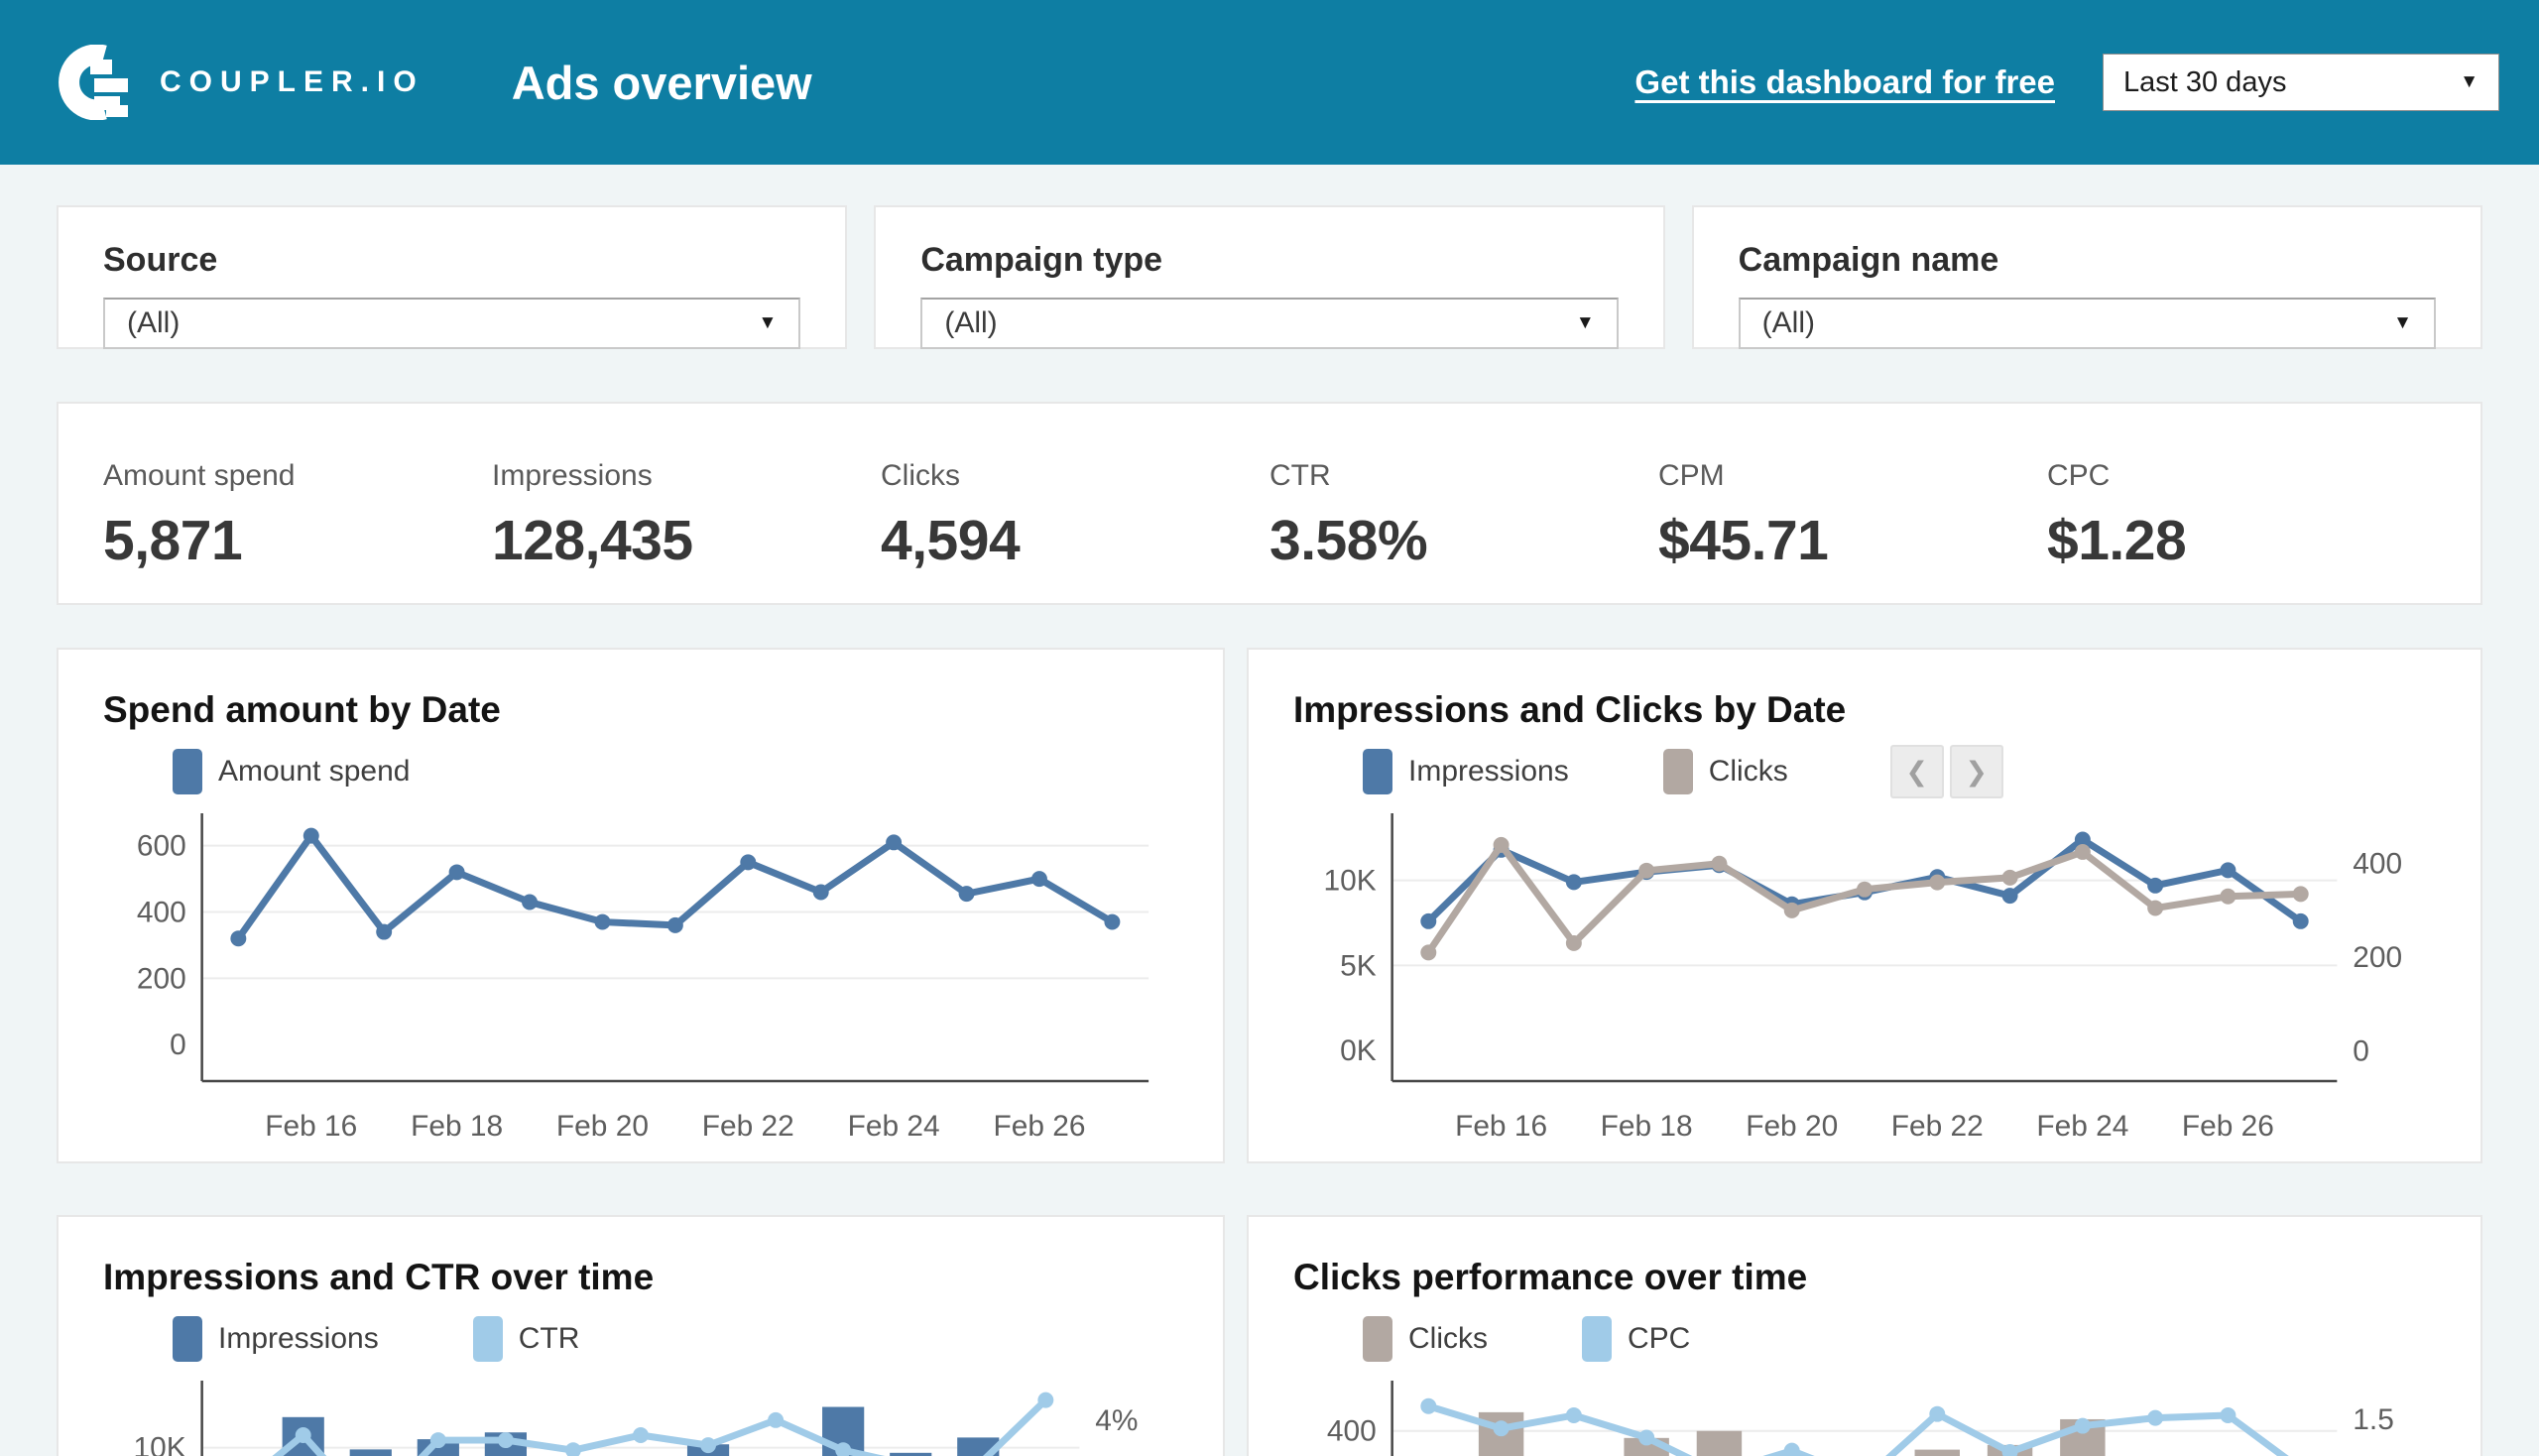  I want to click on chart-title: Clicks performance over time, so click(1551, 1277).